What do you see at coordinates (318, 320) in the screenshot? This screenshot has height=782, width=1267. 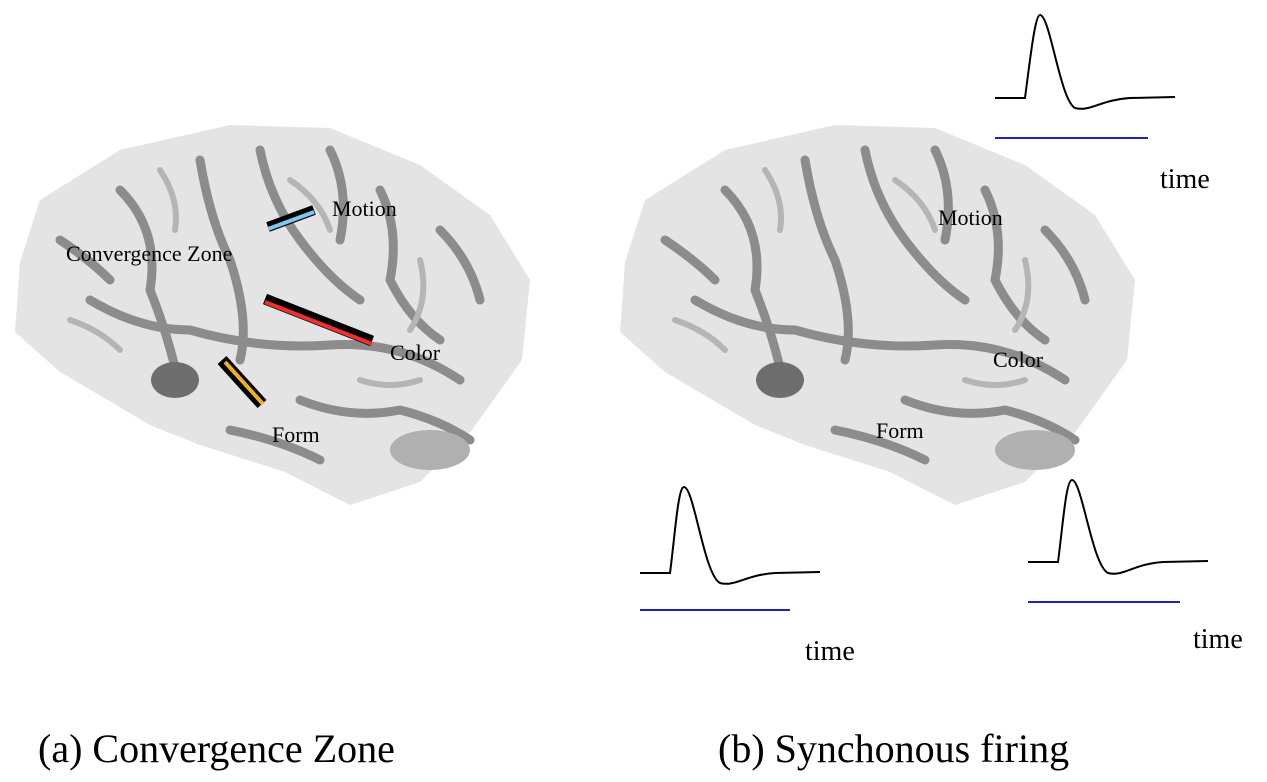 I see `electrode-color` at bounding box center [318, 320].